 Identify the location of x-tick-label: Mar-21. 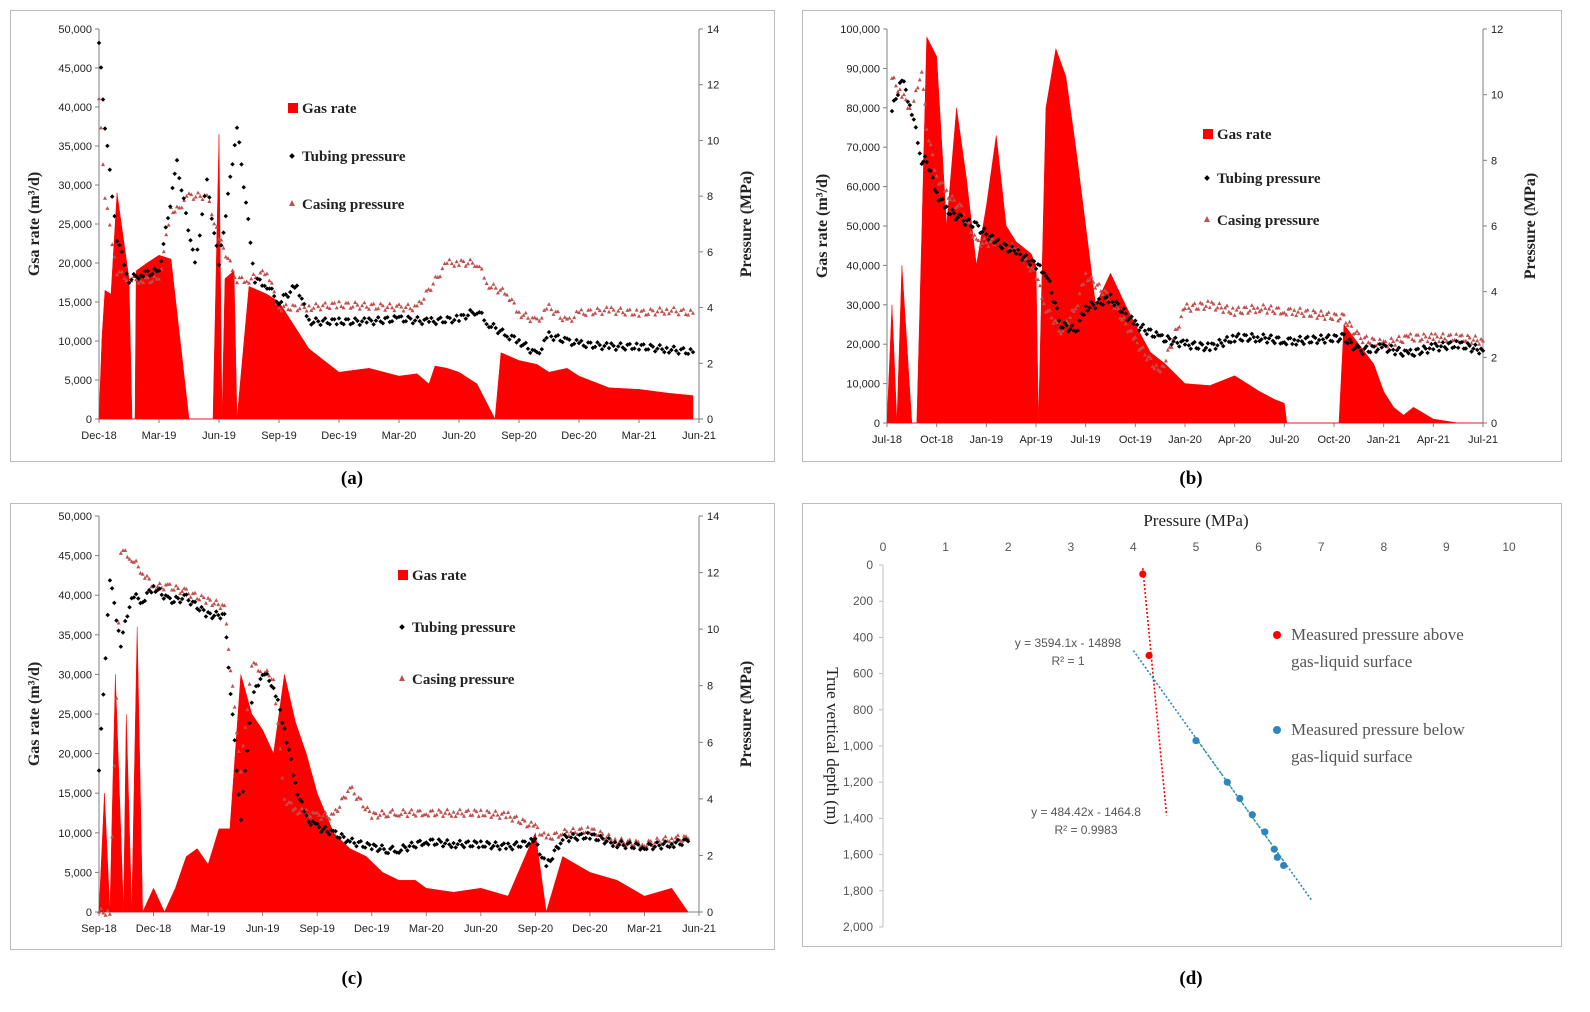
(644, 929).